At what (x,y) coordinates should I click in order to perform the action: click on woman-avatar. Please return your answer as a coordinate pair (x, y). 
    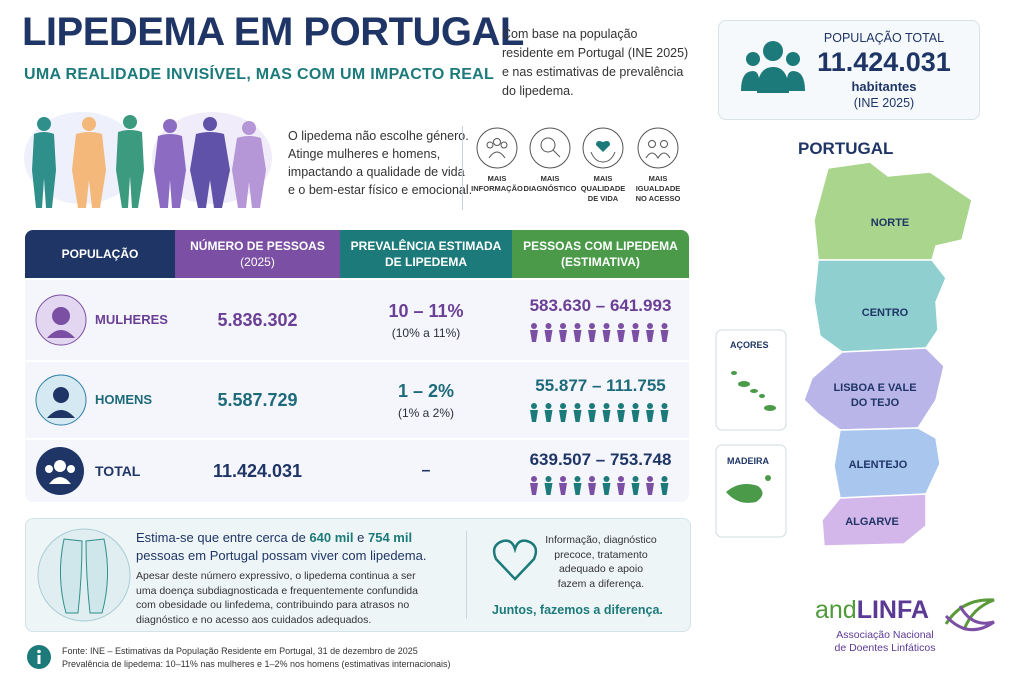
    Looking at the image, I should click on (61, 320).